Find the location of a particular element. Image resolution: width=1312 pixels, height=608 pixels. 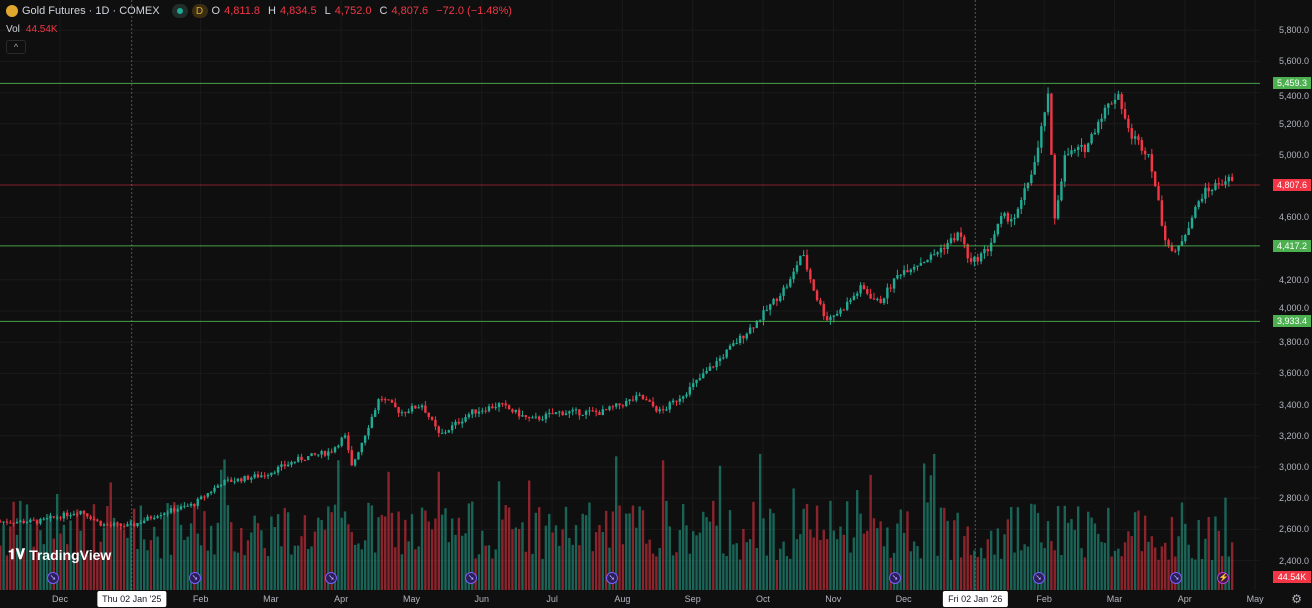

crosshair-date-label: Fri 02 Jan '26 is located at coordinates (975, 599).